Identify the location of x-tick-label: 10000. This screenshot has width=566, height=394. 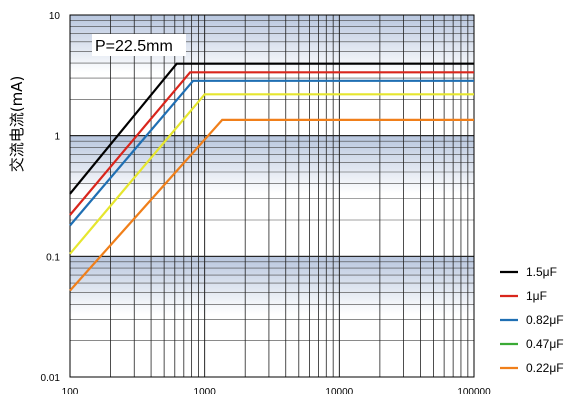
(339, 390).